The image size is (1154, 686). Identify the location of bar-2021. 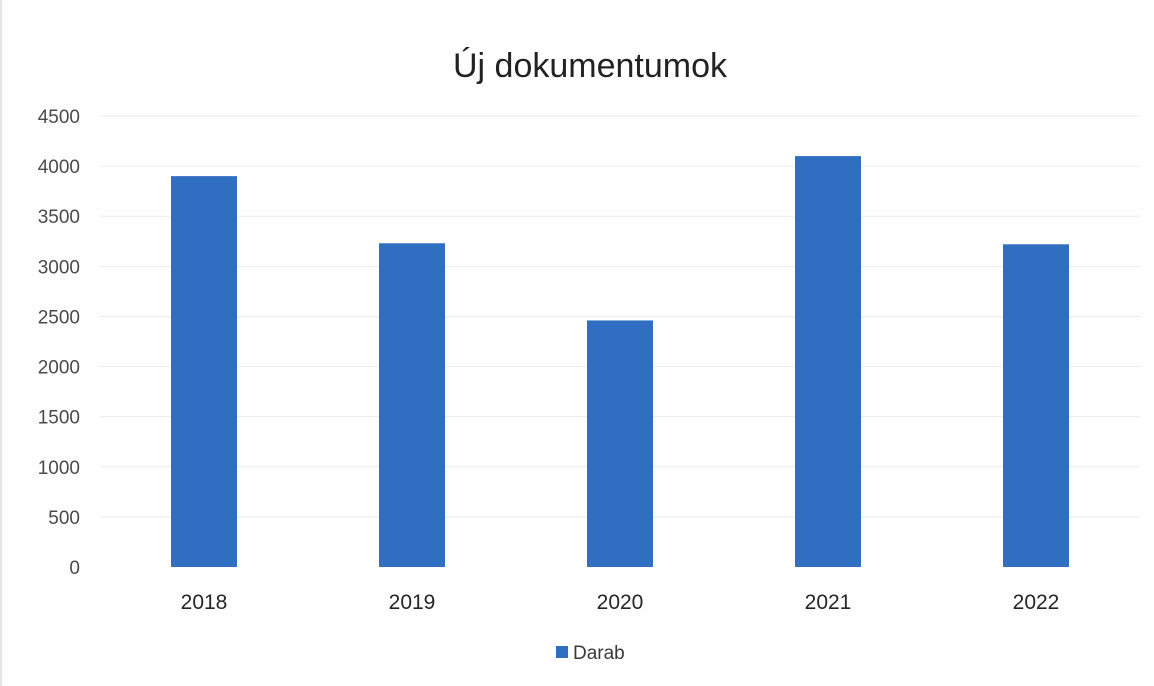
(828, 362).